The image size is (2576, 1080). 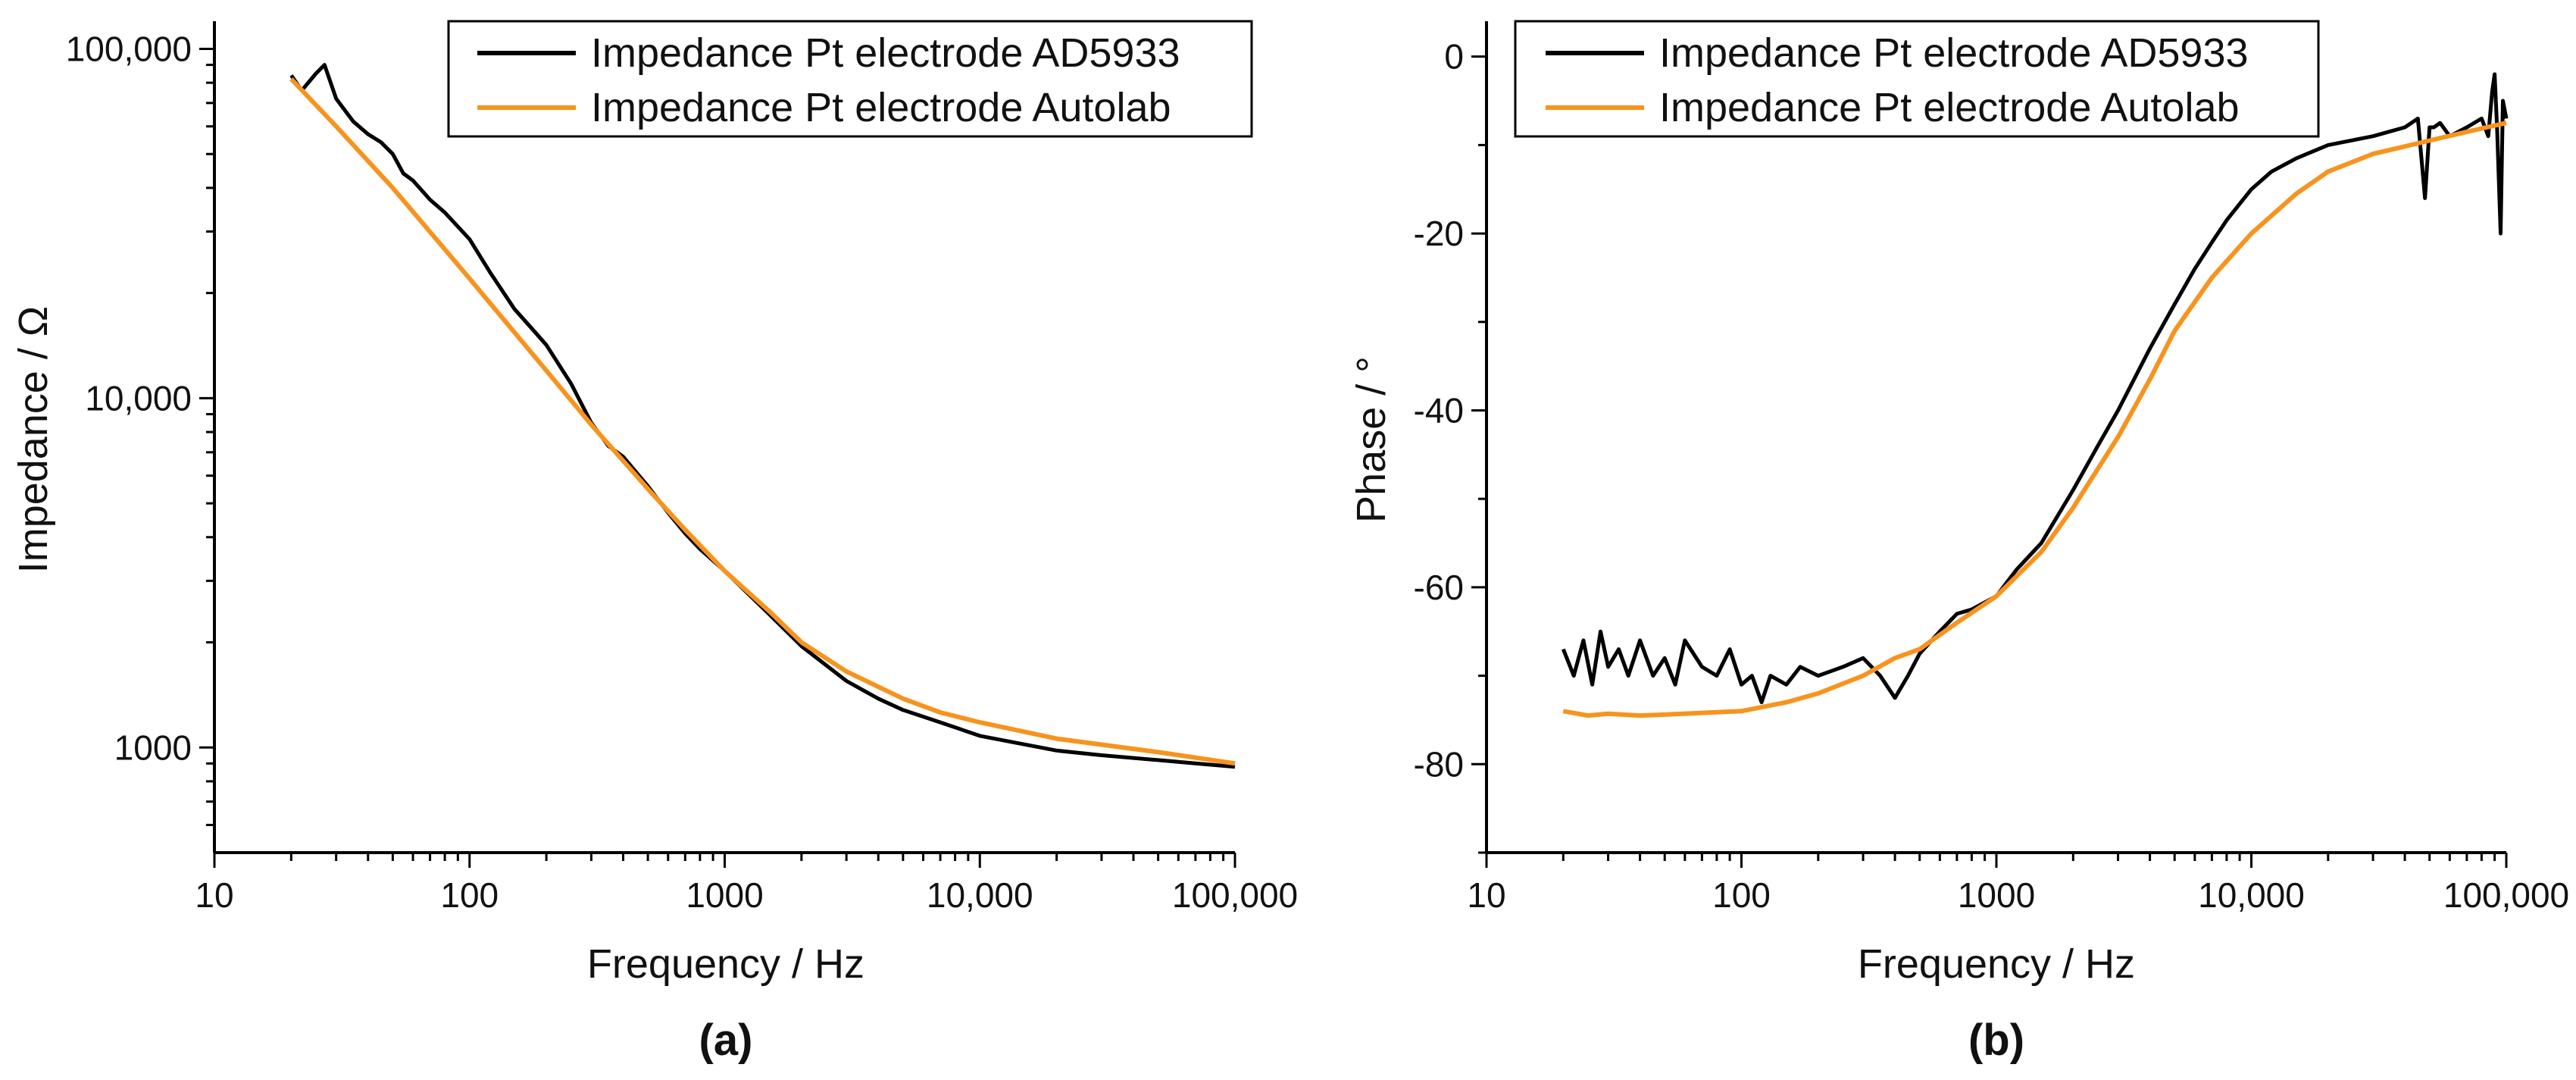 What do you see at coordinates (1439, 587) in the screenshot?
I see `y-tick-label: -60` at bounding box center [1439, 587].